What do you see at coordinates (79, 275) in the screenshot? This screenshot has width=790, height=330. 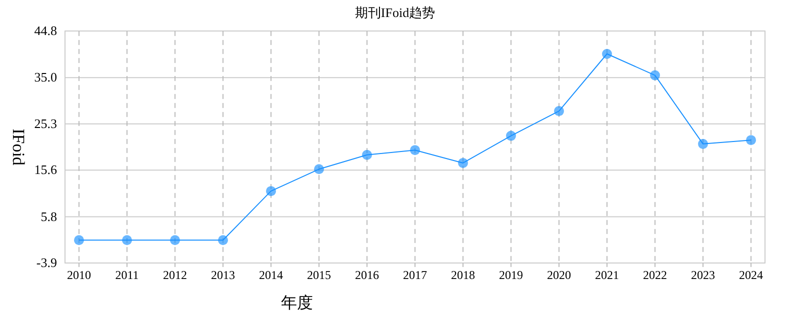 I see `x-tick-label: 2010` at bounding box center [79, 275].